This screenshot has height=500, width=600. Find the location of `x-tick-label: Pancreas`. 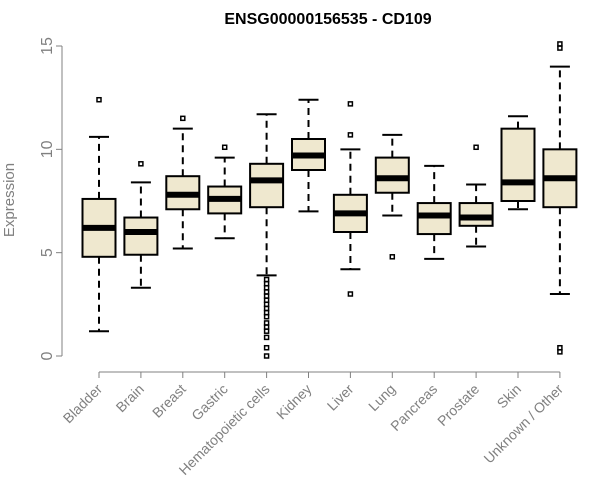

x-tick-label: Pancreas is located at coordinates (413, 407).